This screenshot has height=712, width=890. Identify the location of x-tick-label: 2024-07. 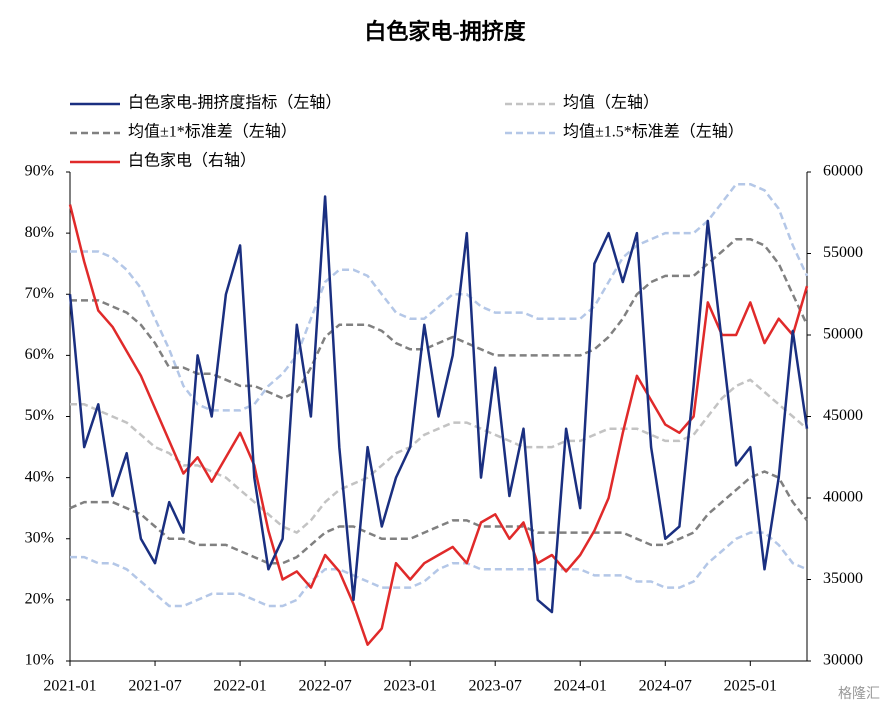
(665, 686).